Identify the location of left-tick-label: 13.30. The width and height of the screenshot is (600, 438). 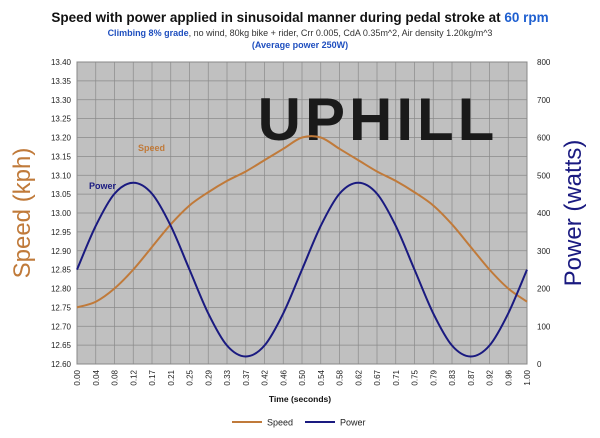
(61, 100).